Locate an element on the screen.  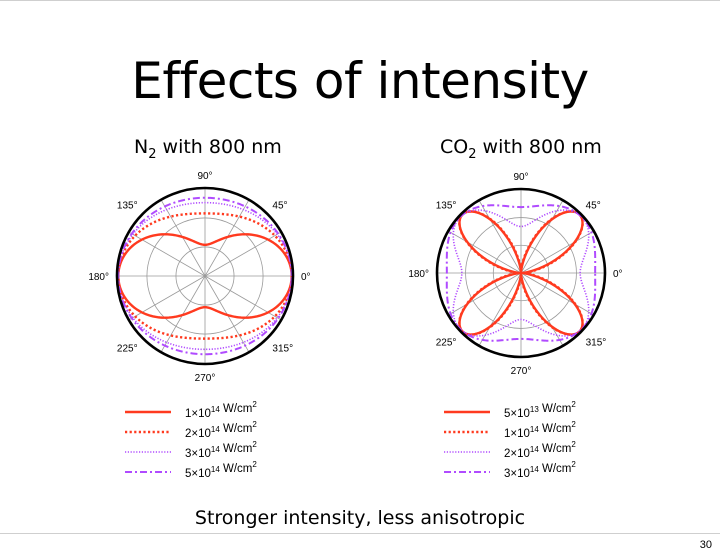
slide-caption: Stronger intensity, less anisotropic is located at coordinates (360, 518).